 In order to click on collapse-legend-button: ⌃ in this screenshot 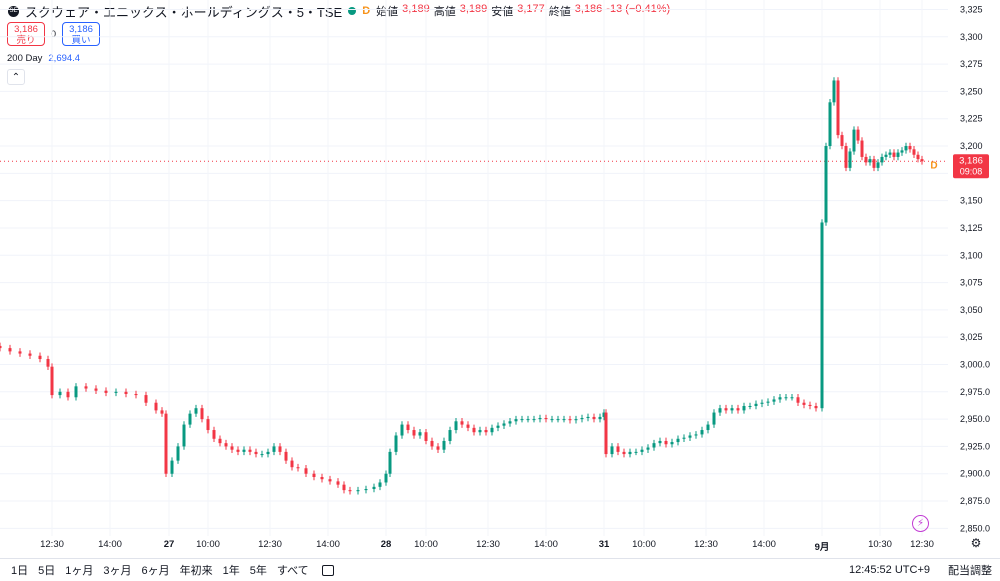, I will do `click(16, 77)`.